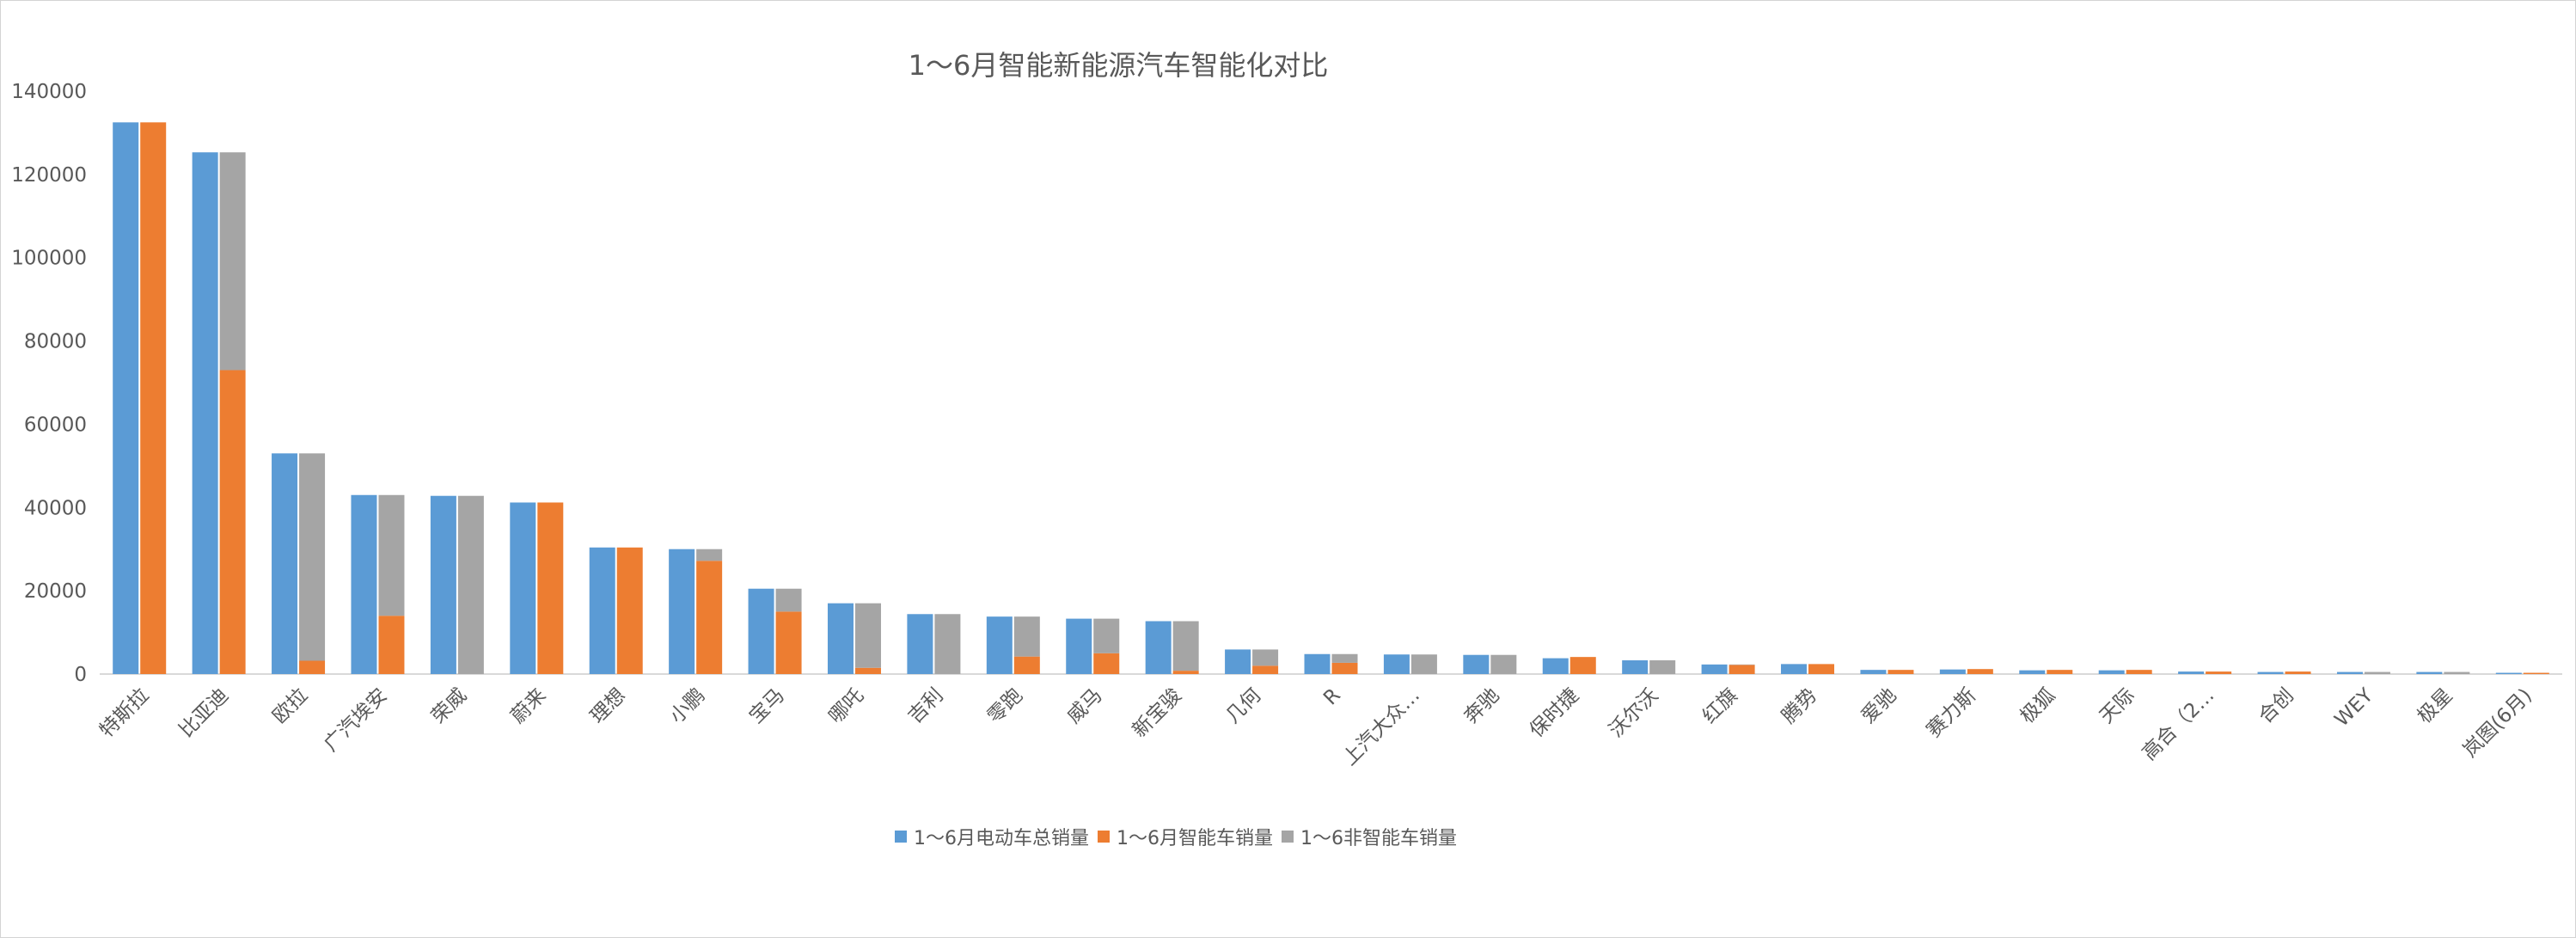  I want to click on y-tick-label: 60000, so click(55, 425).